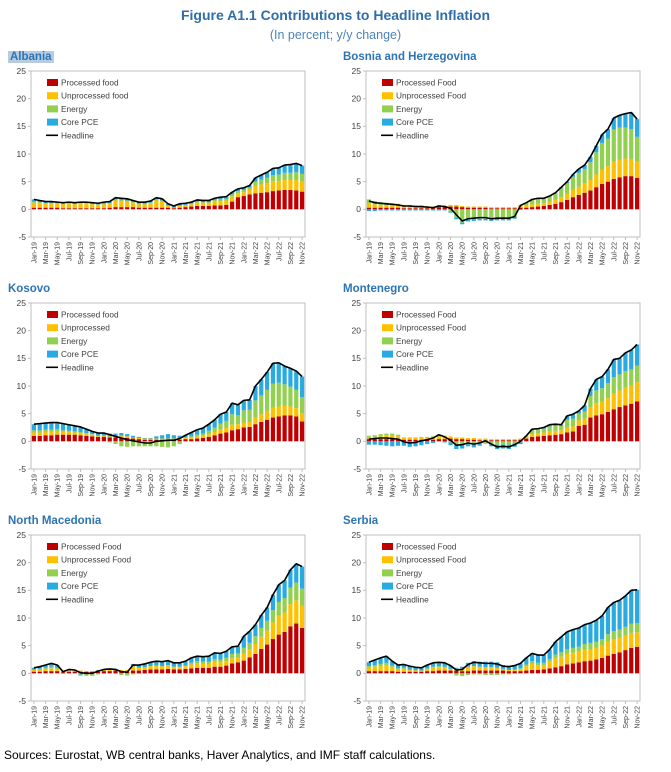 The width and height of the screenshot is (671, 772). I want to click on x-tick-label: Mar-22, so click(256, 253).